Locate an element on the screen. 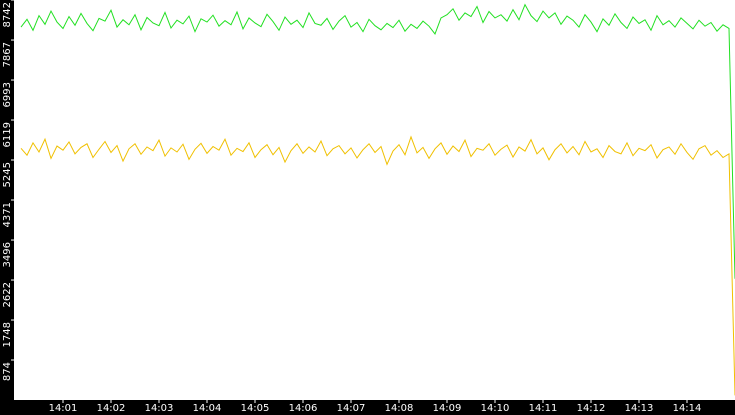  x-tick-label: 14:07 is located at coordinates (351, 408).